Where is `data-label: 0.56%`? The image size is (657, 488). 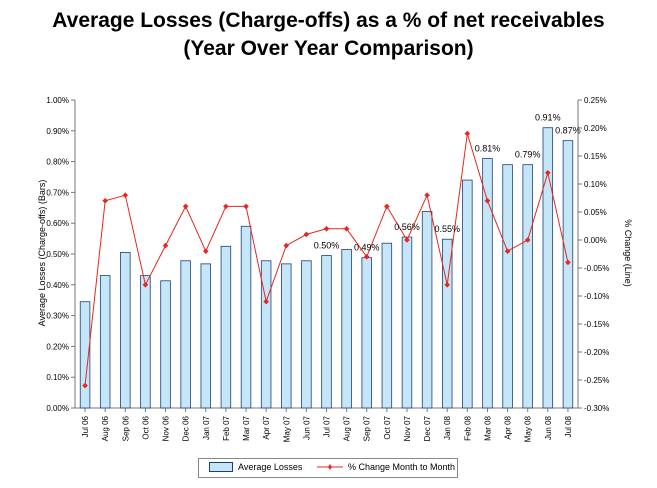 data-label: 0.56% is located at coordinates (407, 227).